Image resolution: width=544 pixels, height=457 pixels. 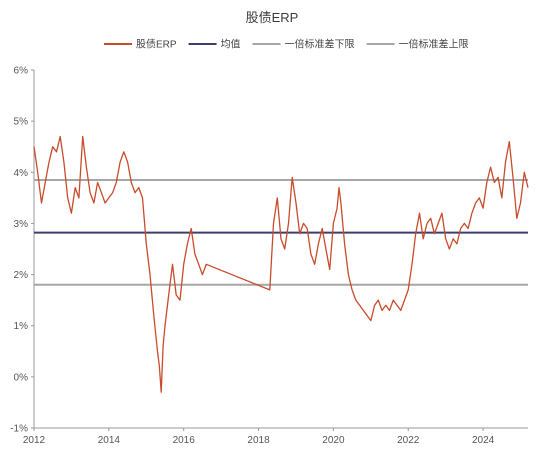 What do you see at coordinates (109, 440) in the screenshot?
I see `x-tick-label: 2014` at bounding box center [109, 440].